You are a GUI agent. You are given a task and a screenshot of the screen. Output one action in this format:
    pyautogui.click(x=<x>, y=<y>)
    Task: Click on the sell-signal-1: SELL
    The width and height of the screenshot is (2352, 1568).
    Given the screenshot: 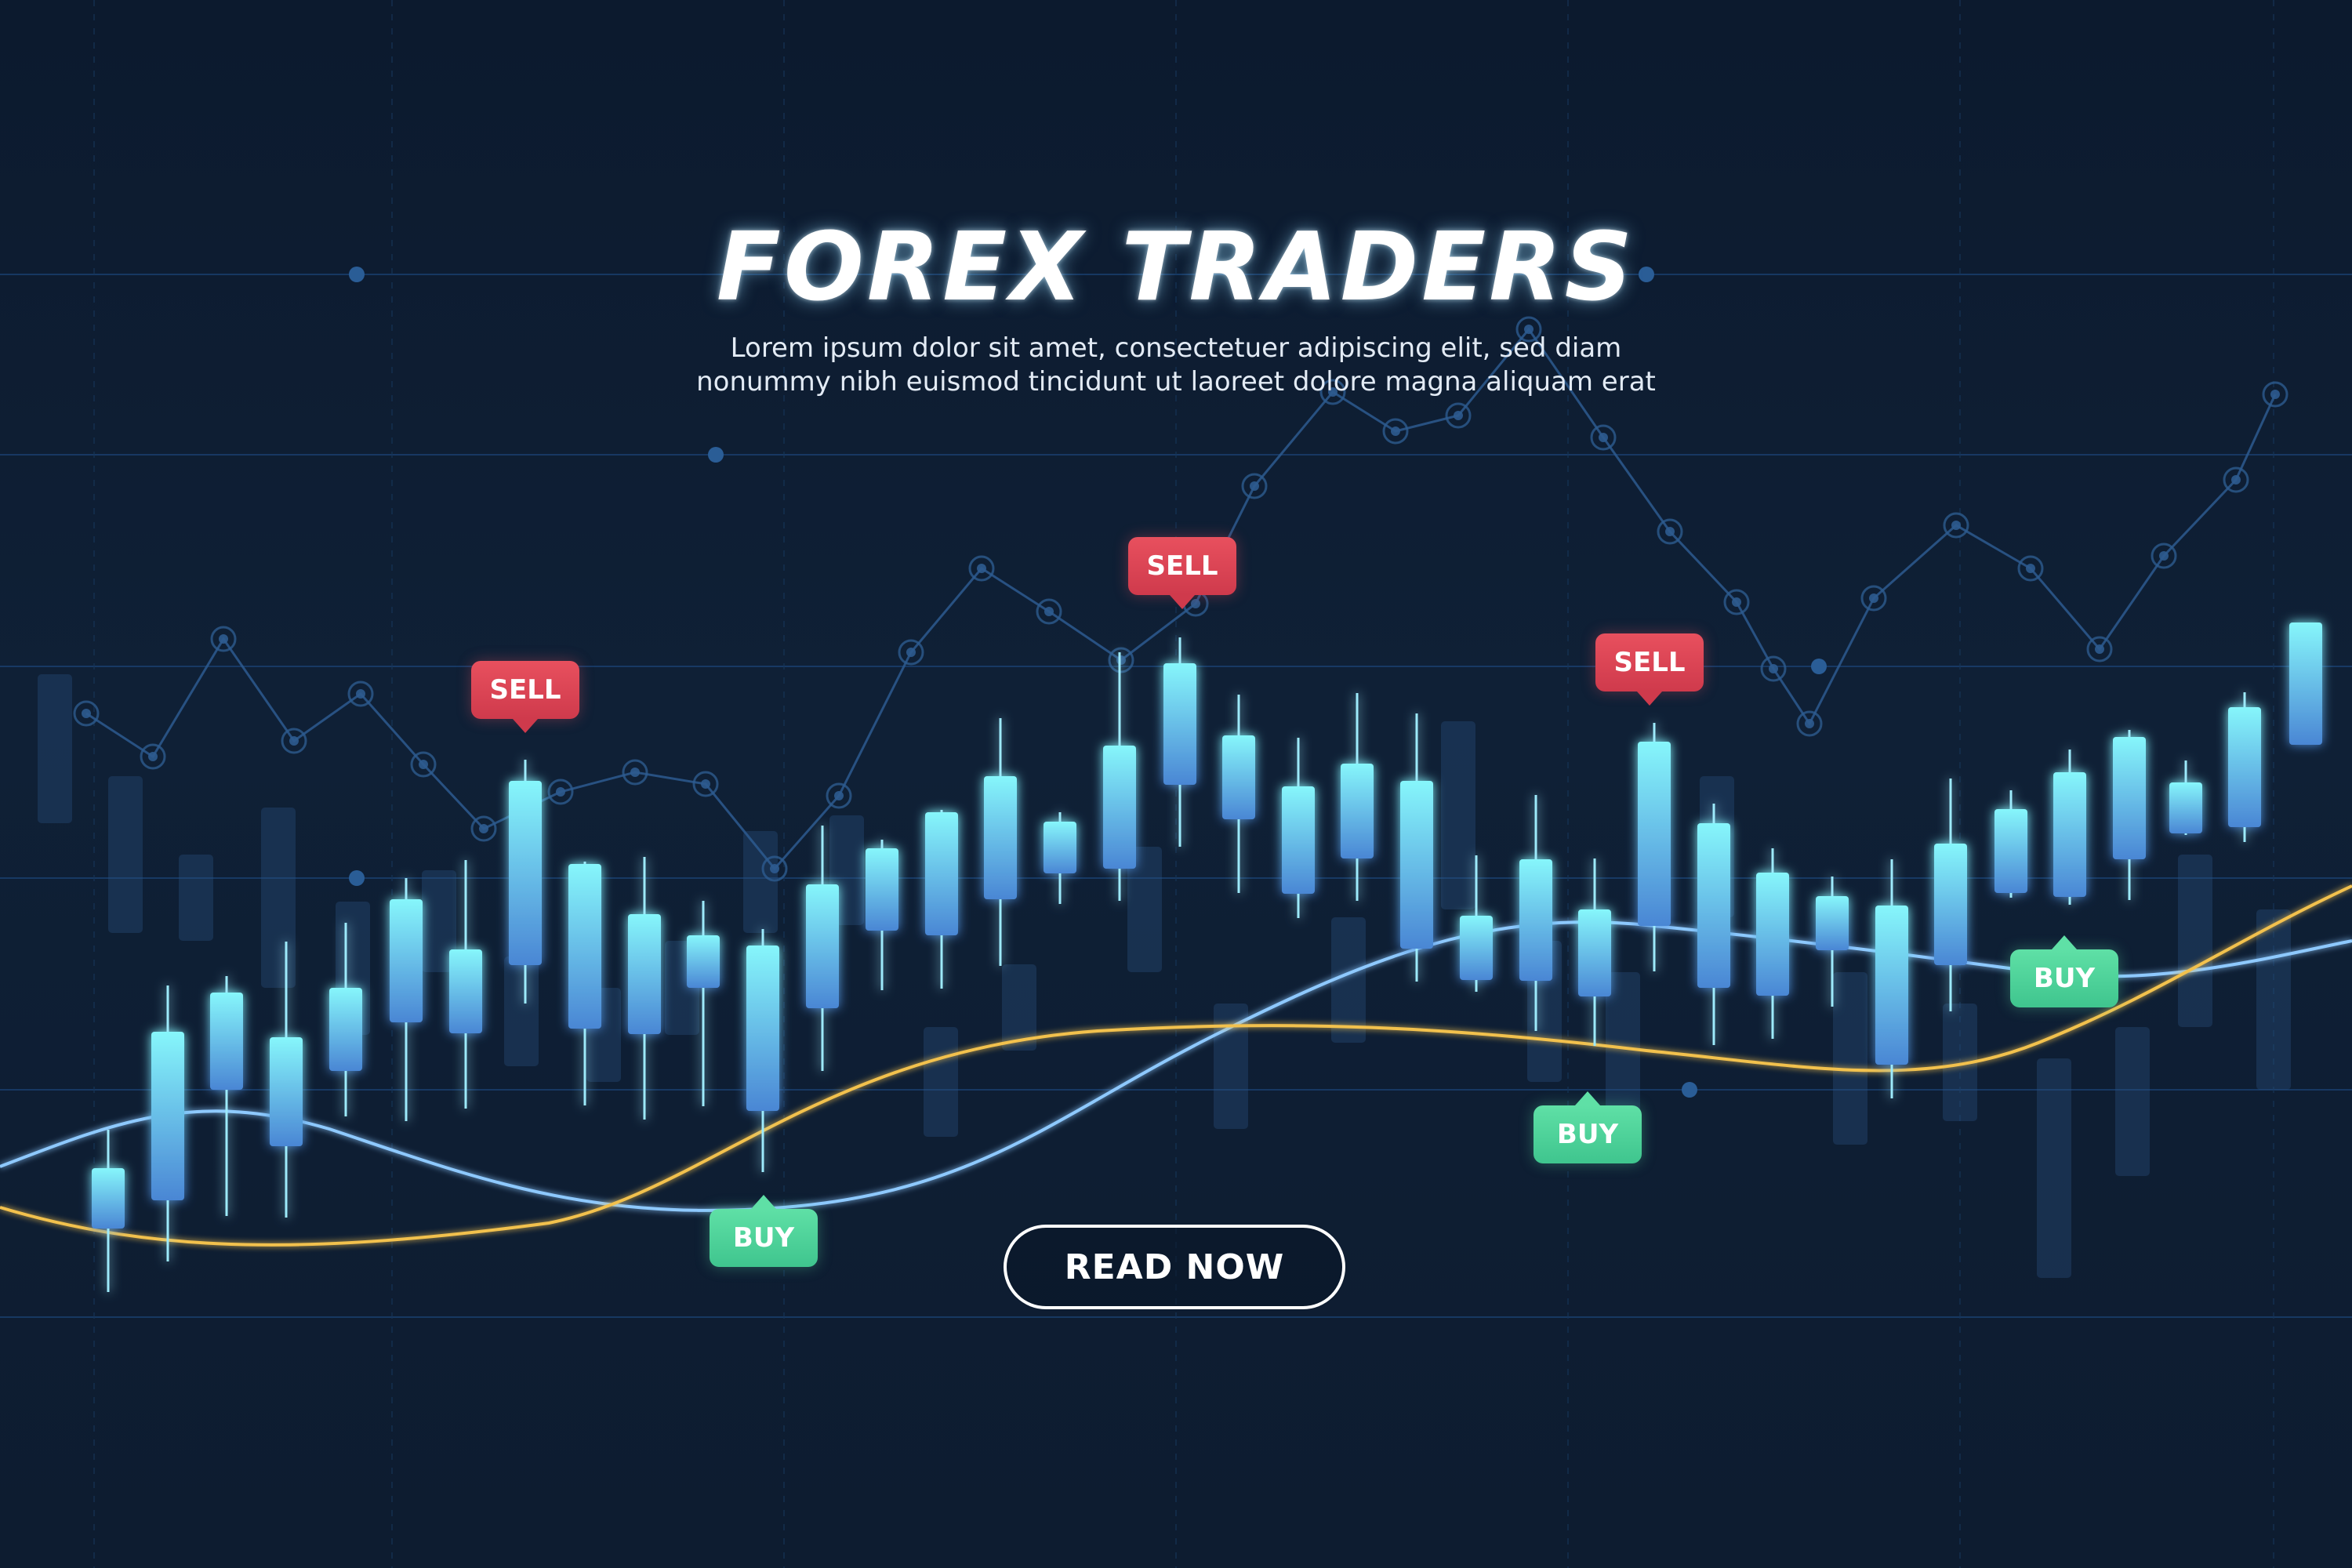 What is the action you would take?
    pyautogui.click(x=525, y=697)
    